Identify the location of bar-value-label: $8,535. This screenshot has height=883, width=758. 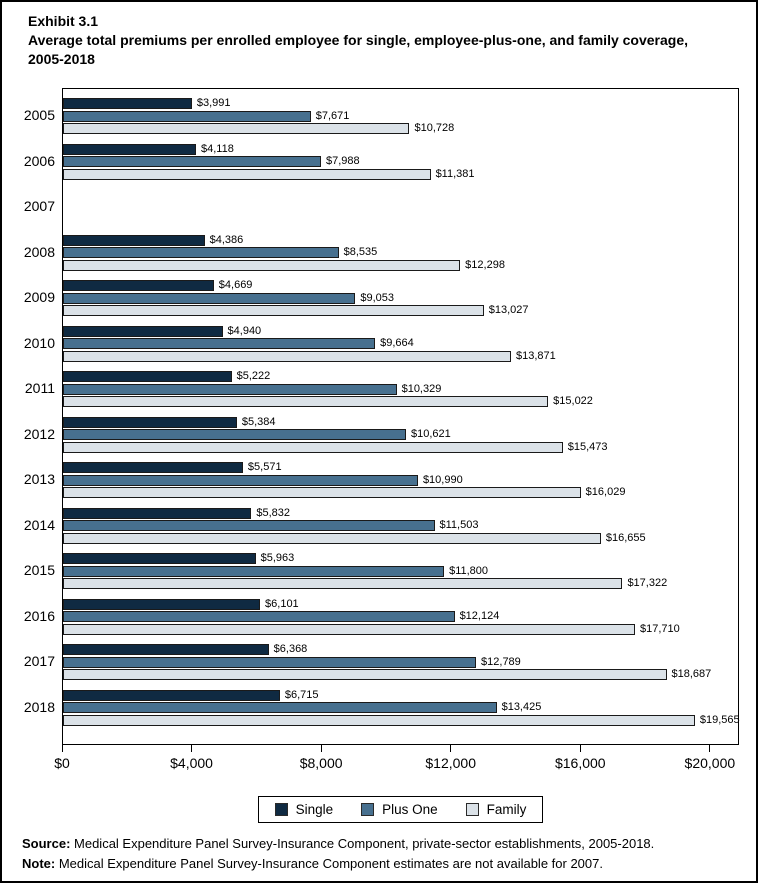
(360, 252).